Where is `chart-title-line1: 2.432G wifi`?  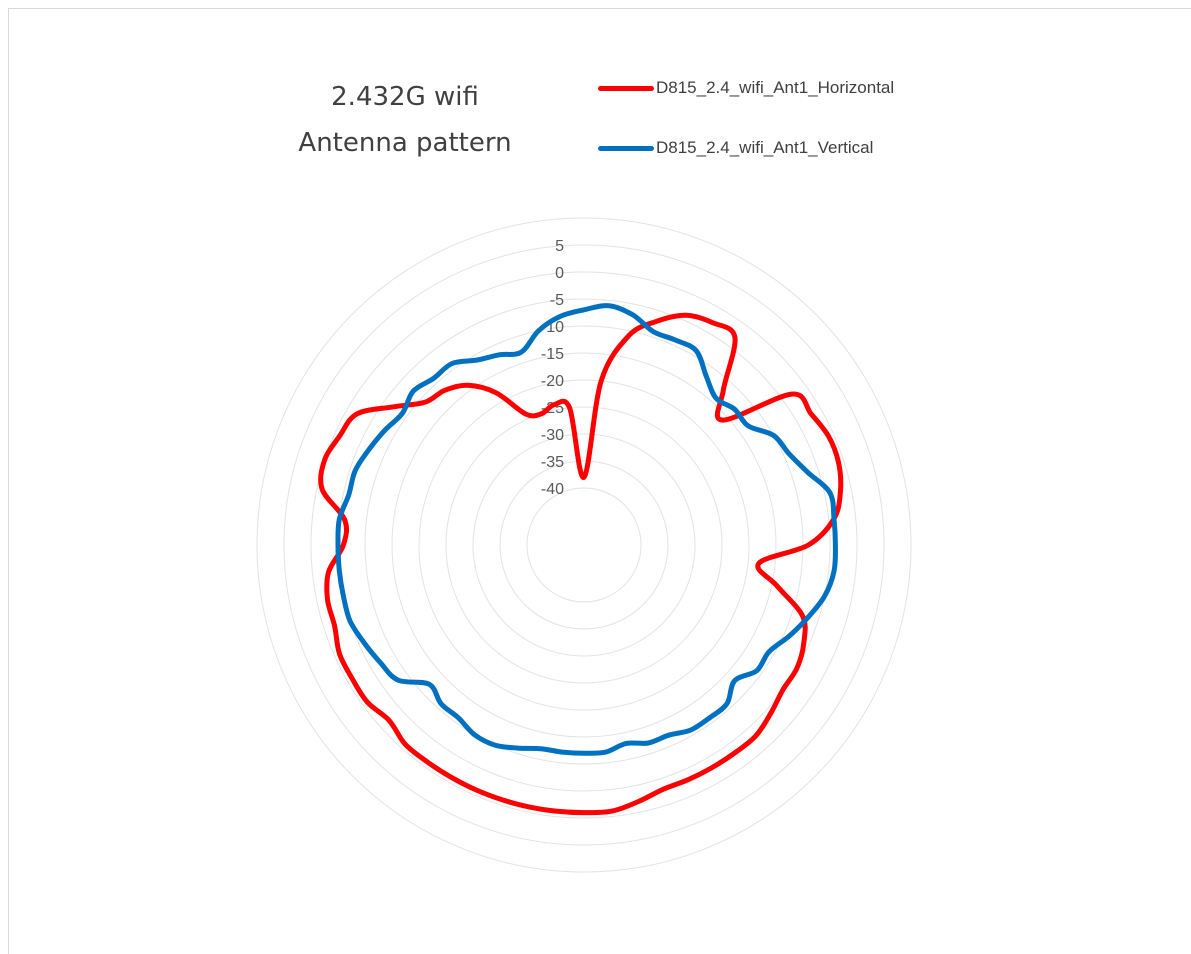
chart-title-line1: 2.432G wifi is located at coordinates (405, 97).